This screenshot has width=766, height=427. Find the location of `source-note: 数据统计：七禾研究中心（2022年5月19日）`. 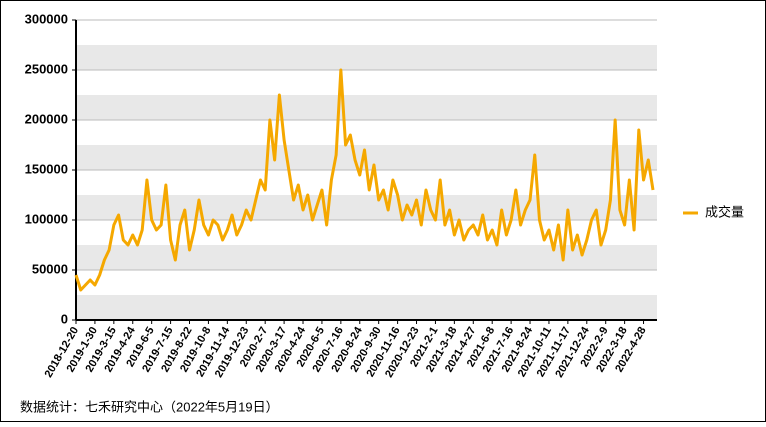

source-note: 数据统计：七禾研究中心（2022年5月19日） is located at coordinates (149, 406).